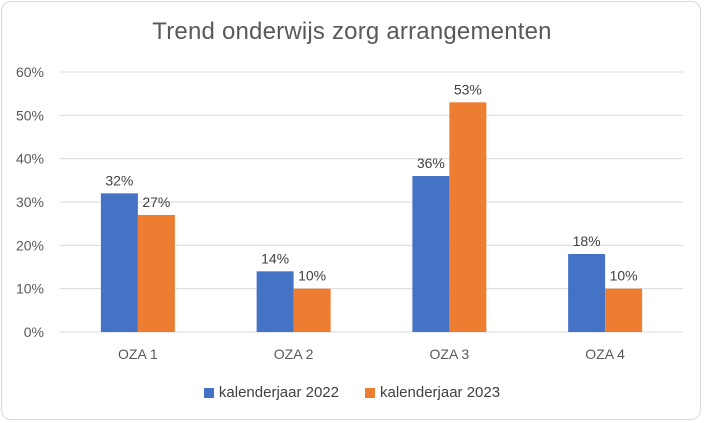 This screenshot has width=704, height=423. What do you see at coordinates (431, 163) in the screenshot?
I see `data-label: 36%` at bounding box center [431, 163].